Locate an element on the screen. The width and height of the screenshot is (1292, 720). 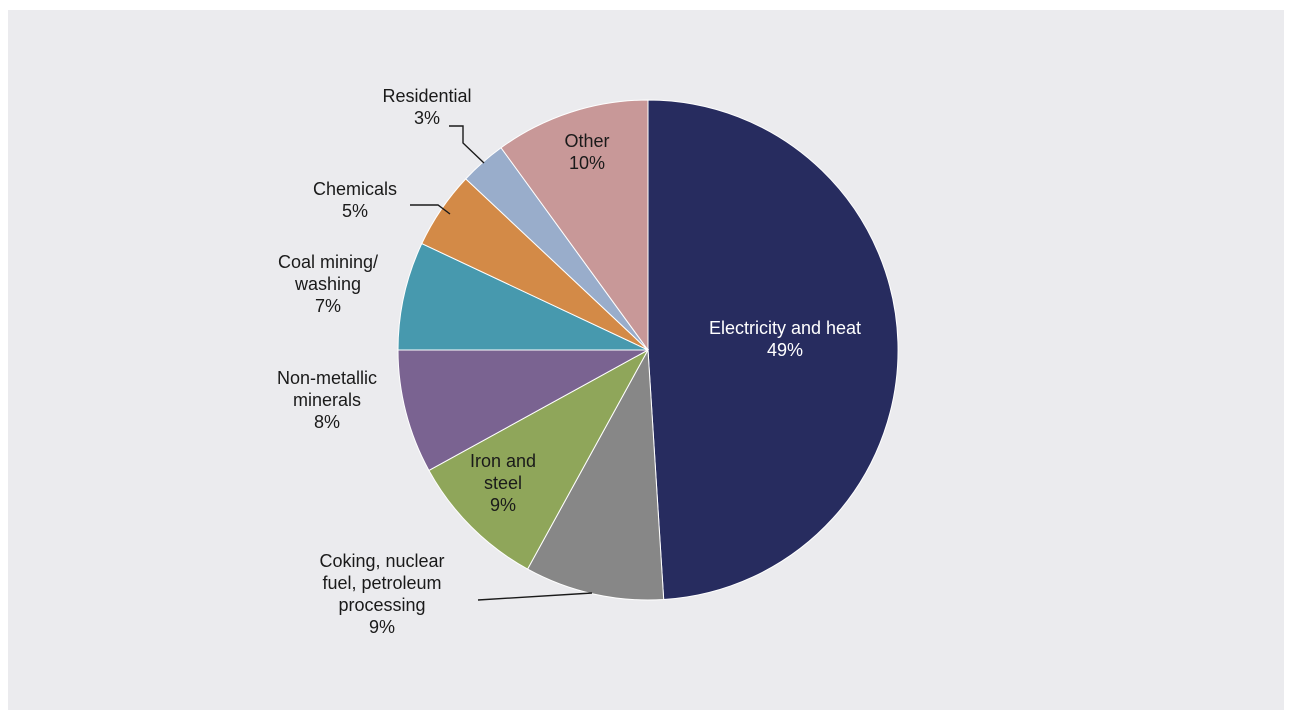
data-label-line: steel is located at coordinates (503, 483).